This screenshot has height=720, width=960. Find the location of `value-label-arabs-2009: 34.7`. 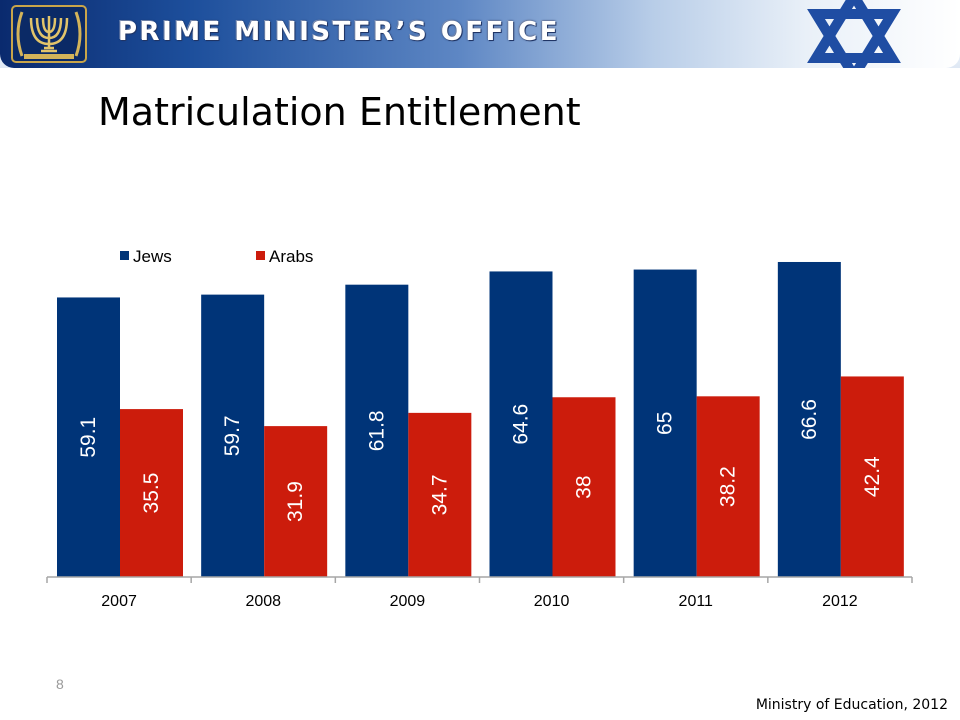

value-label-arabs-2009: 34.7 is located at coordinates (439, 494).